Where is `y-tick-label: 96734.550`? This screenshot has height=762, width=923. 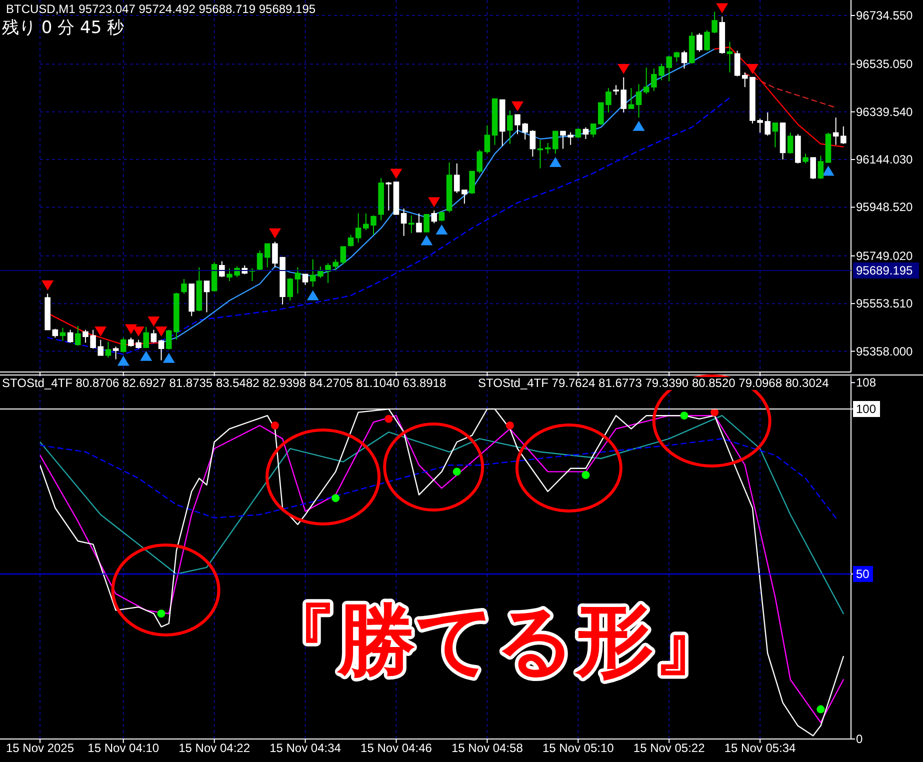
y-tick-label: 96734.550 is located at coordinates (885, 15).